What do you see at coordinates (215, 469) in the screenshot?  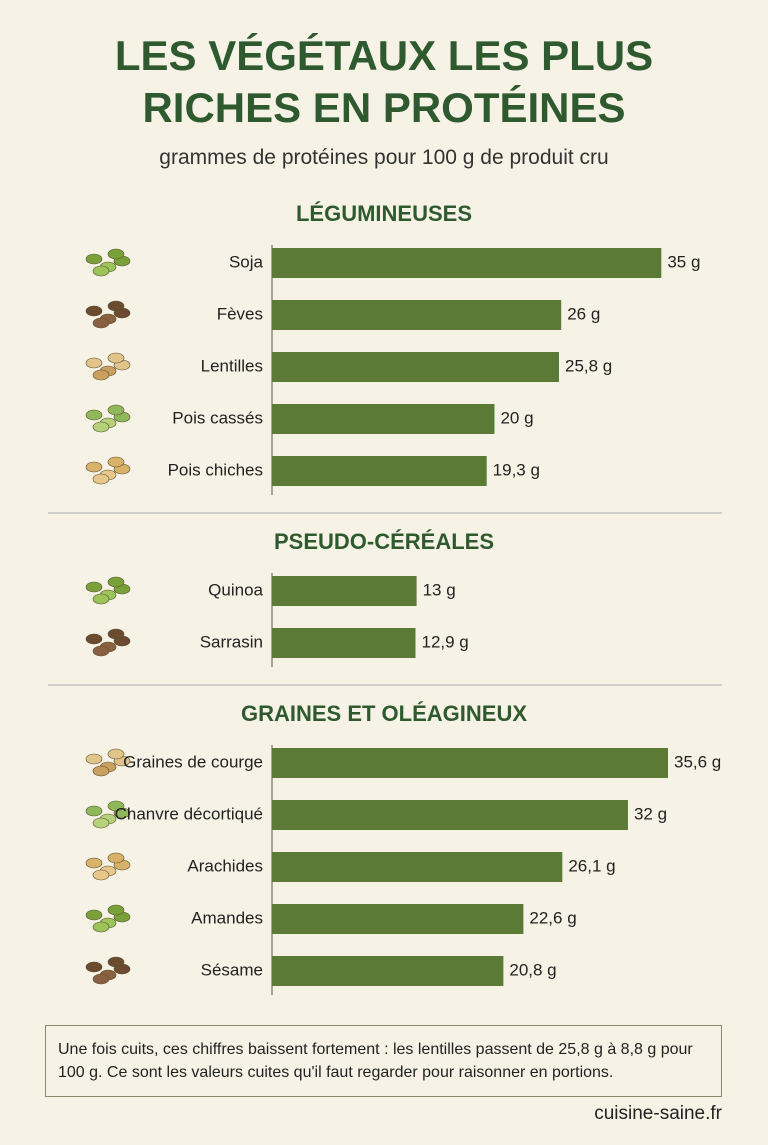 I see `category-label: Pois chiches` at bounding box center [215, 469].